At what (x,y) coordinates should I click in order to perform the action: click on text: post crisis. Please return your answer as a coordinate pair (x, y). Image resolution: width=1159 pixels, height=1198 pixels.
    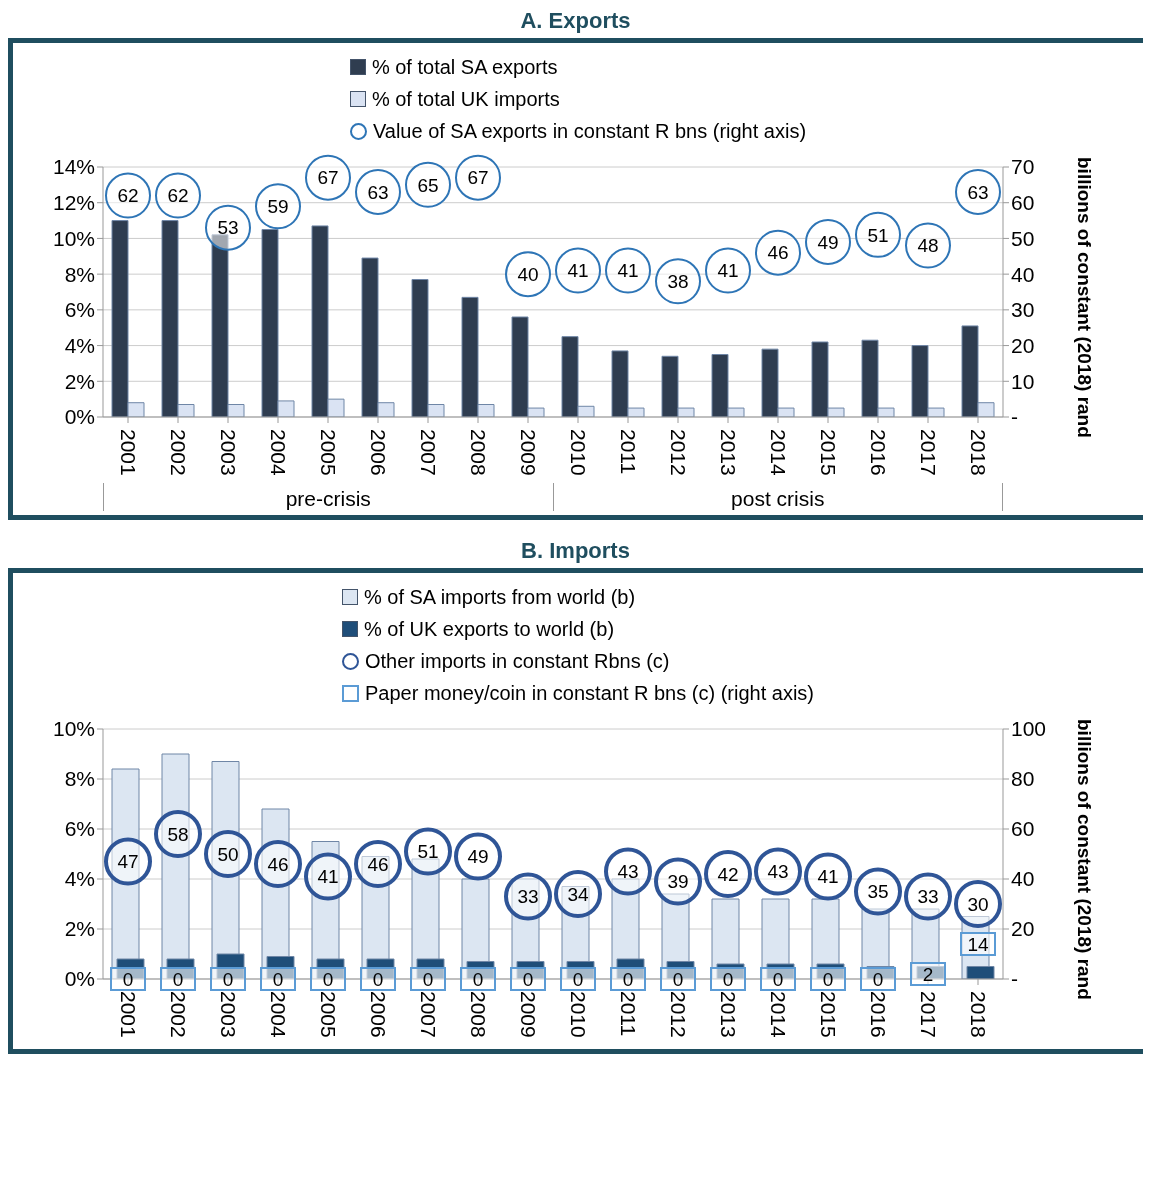
    Looking at the image, I should click on (777, 497).